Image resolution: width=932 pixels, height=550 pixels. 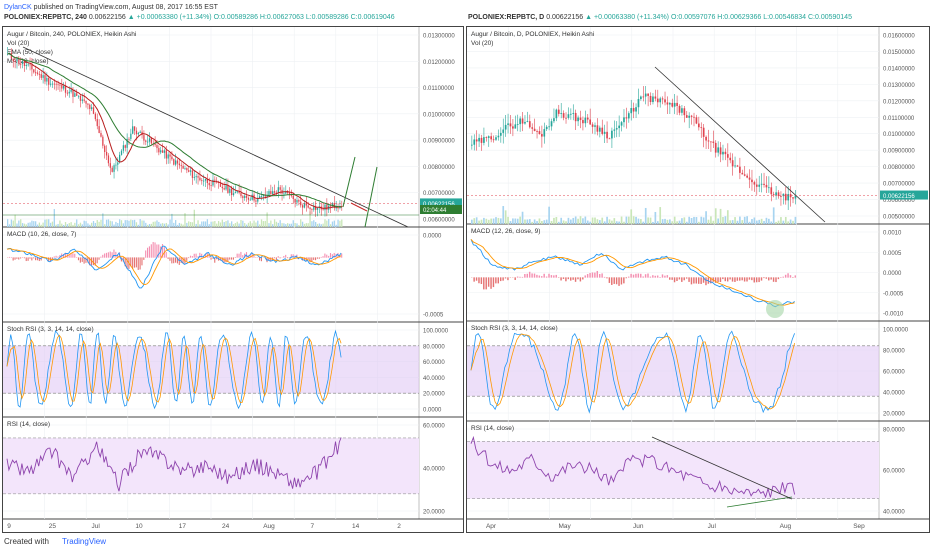 I want to click on stoch-d-line, so click(x=632, y=371).